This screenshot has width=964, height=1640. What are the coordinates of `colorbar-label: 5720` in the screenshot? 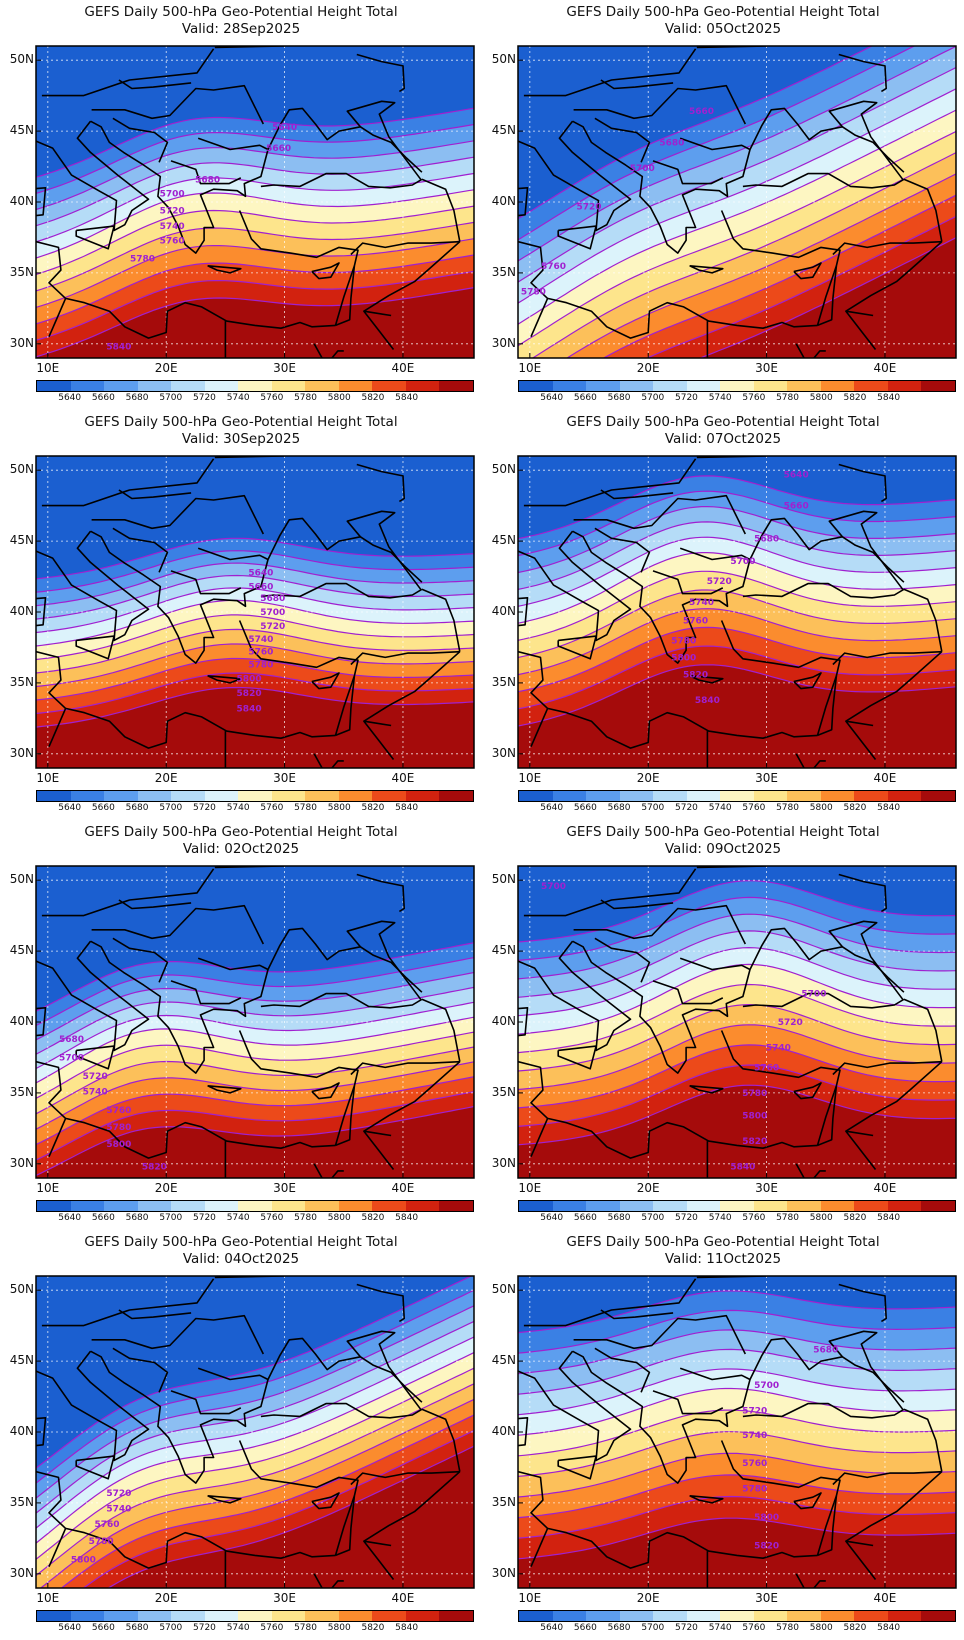 It's located at (204, 808).